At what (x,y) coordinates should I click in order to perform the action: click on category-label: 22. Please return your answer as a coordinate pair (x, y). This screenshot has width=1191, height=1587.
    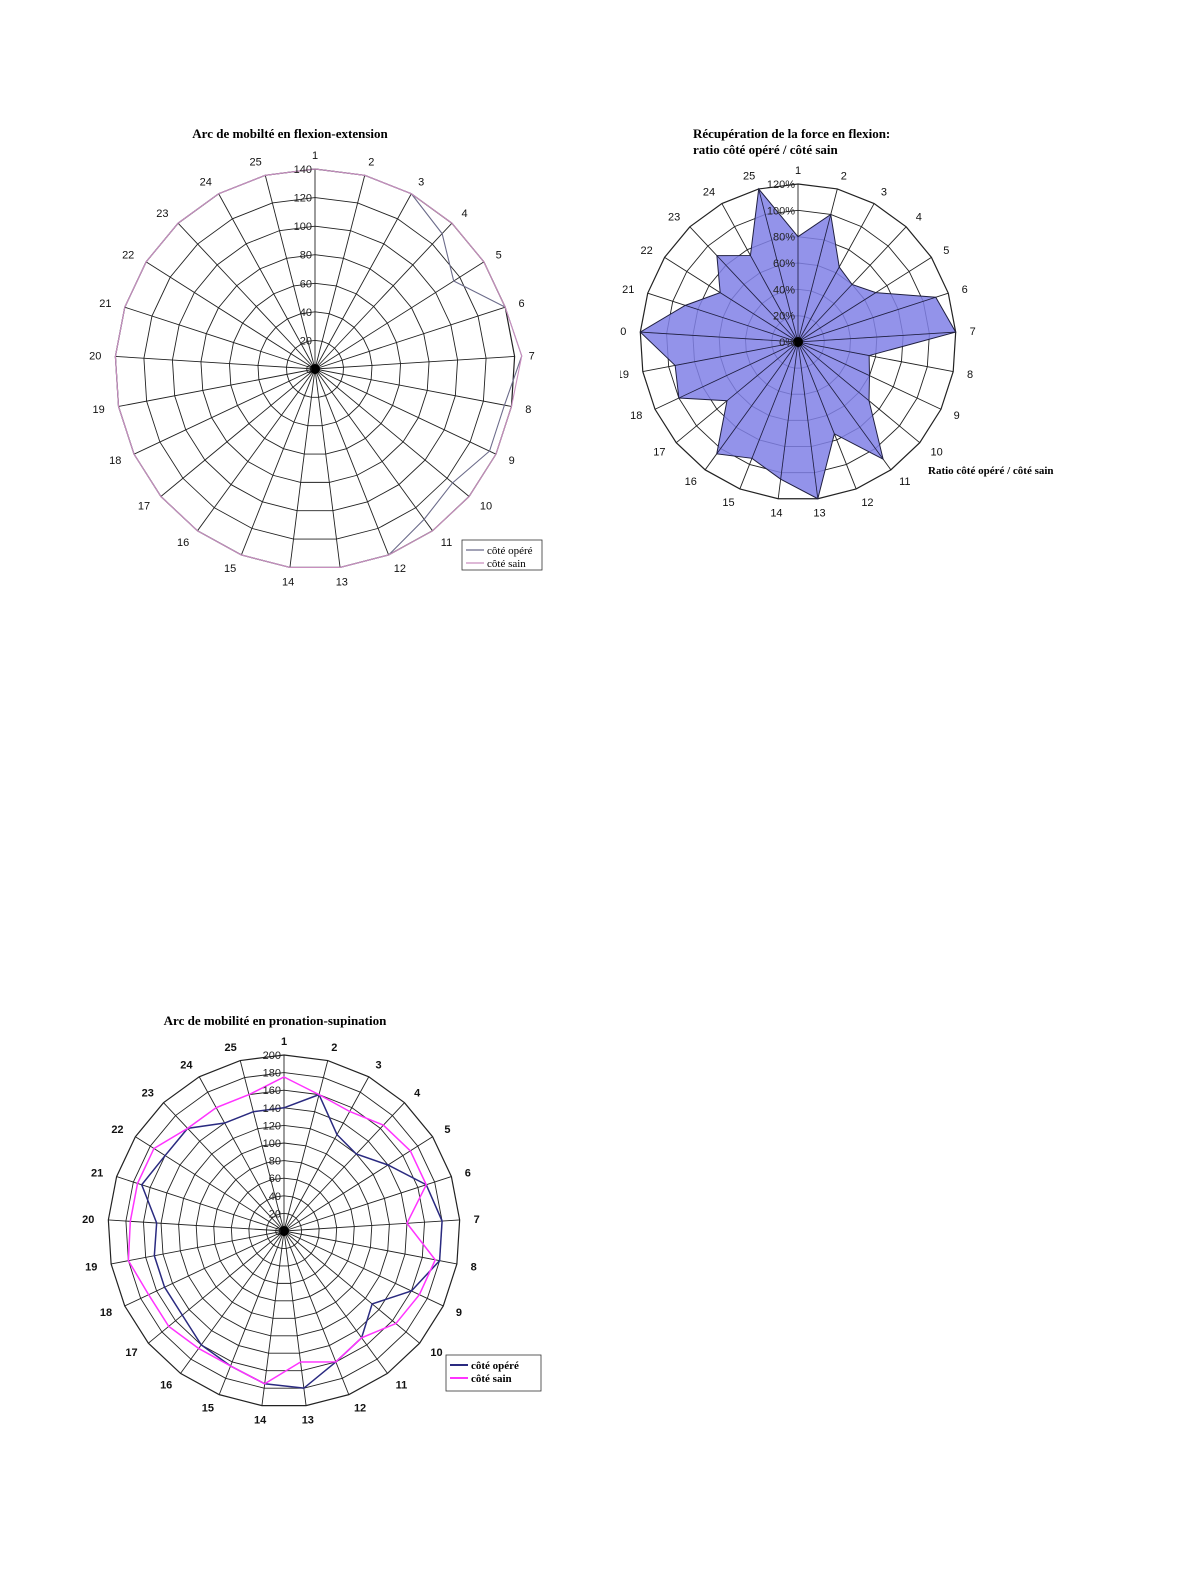
    Looking at the image, I should click on (128, 255).